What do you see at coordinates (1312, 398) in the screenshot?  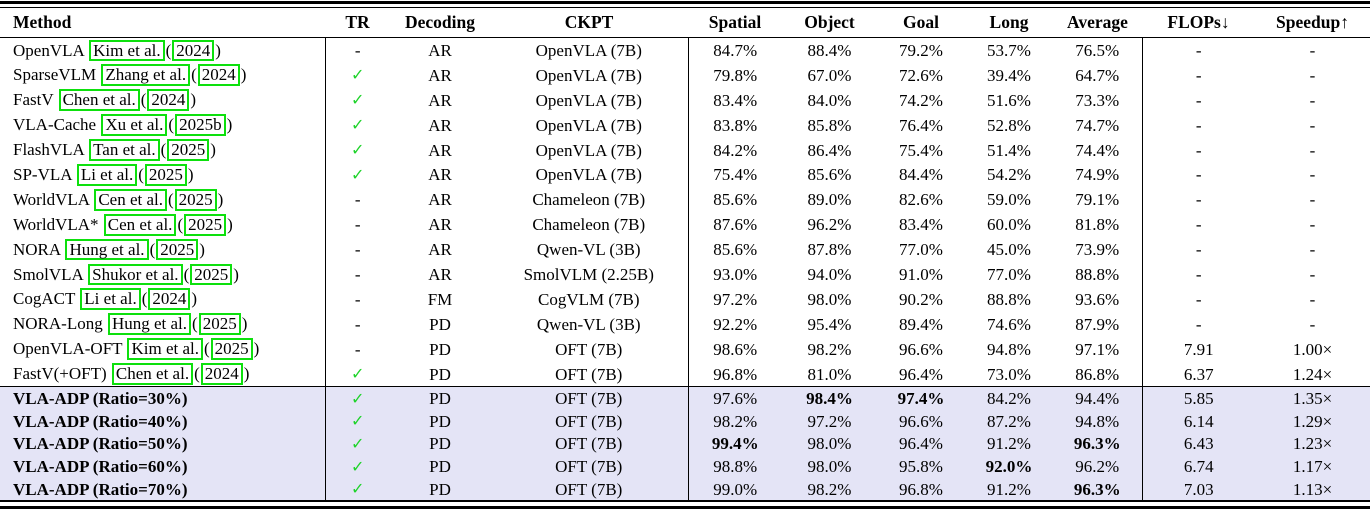 I see `speedup-cell: 1.35×` at bounding box center [1312, 398].